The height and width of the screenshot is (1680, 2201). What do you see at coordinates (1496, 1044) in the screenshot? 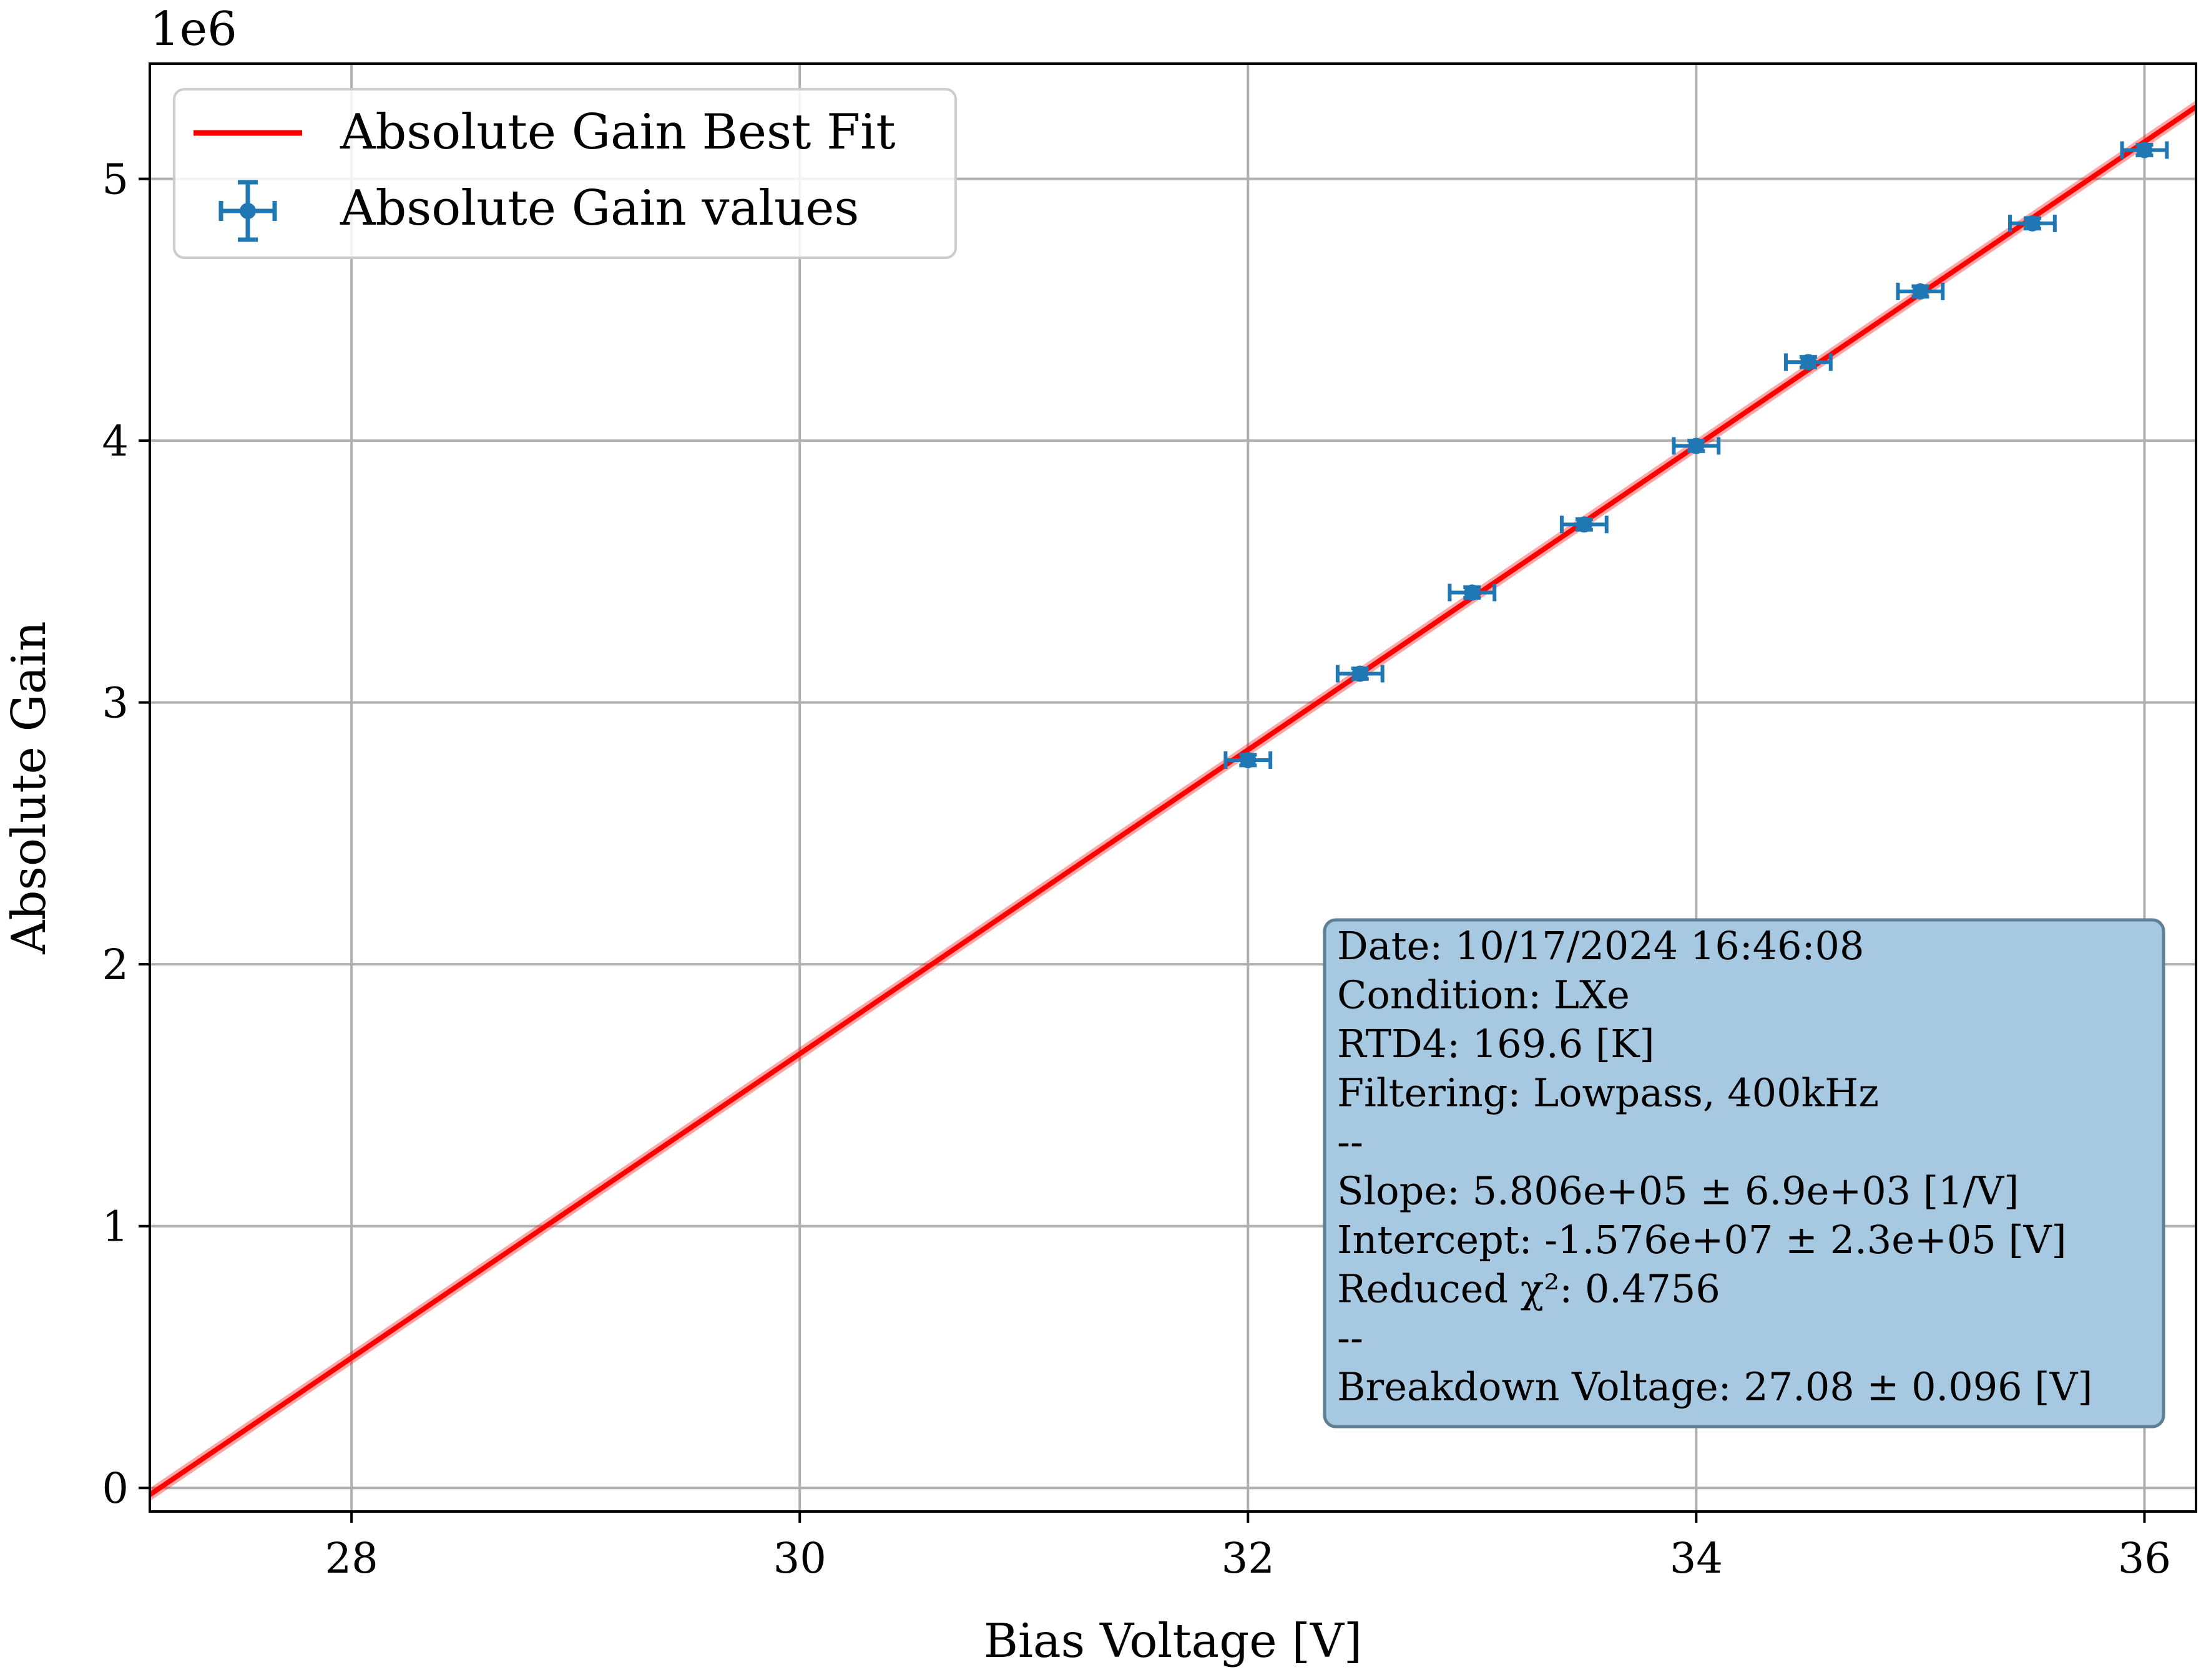
I see `info-box-line: RTD4: 169.6 [K]` at bounding box center [1496, 1044].